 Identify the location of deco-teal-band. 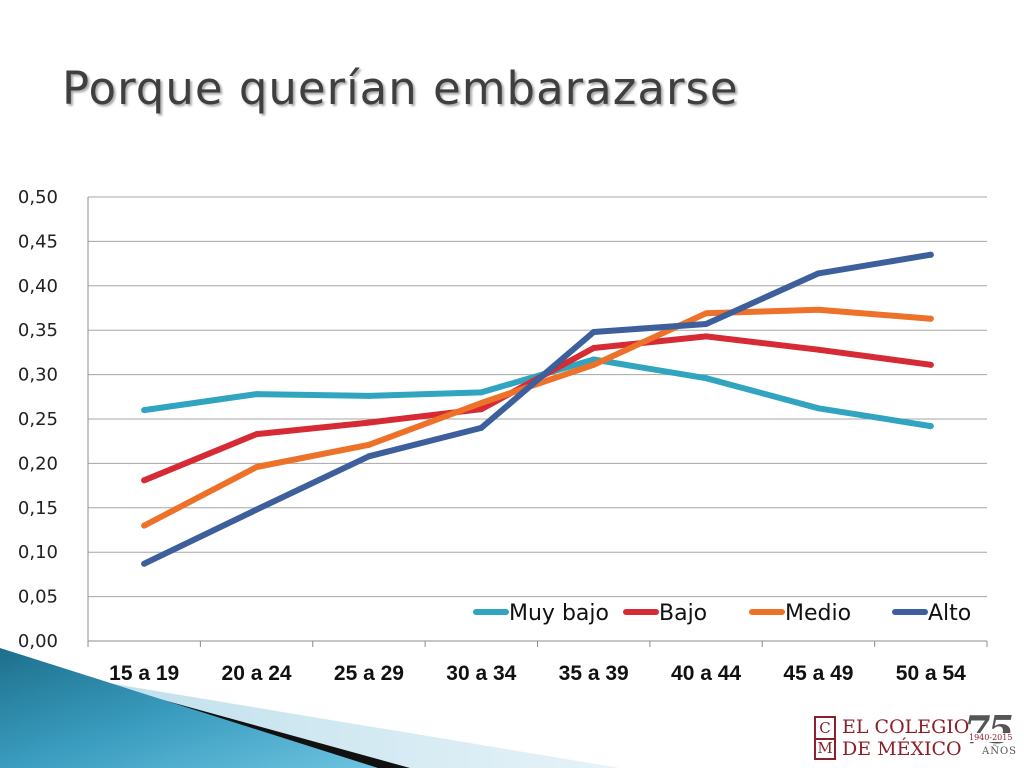
(189, 708).